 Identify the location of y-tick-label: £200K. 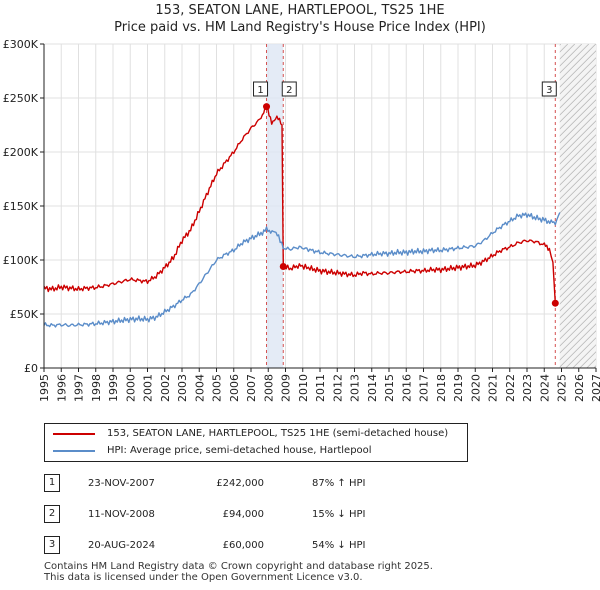
(21, 152).